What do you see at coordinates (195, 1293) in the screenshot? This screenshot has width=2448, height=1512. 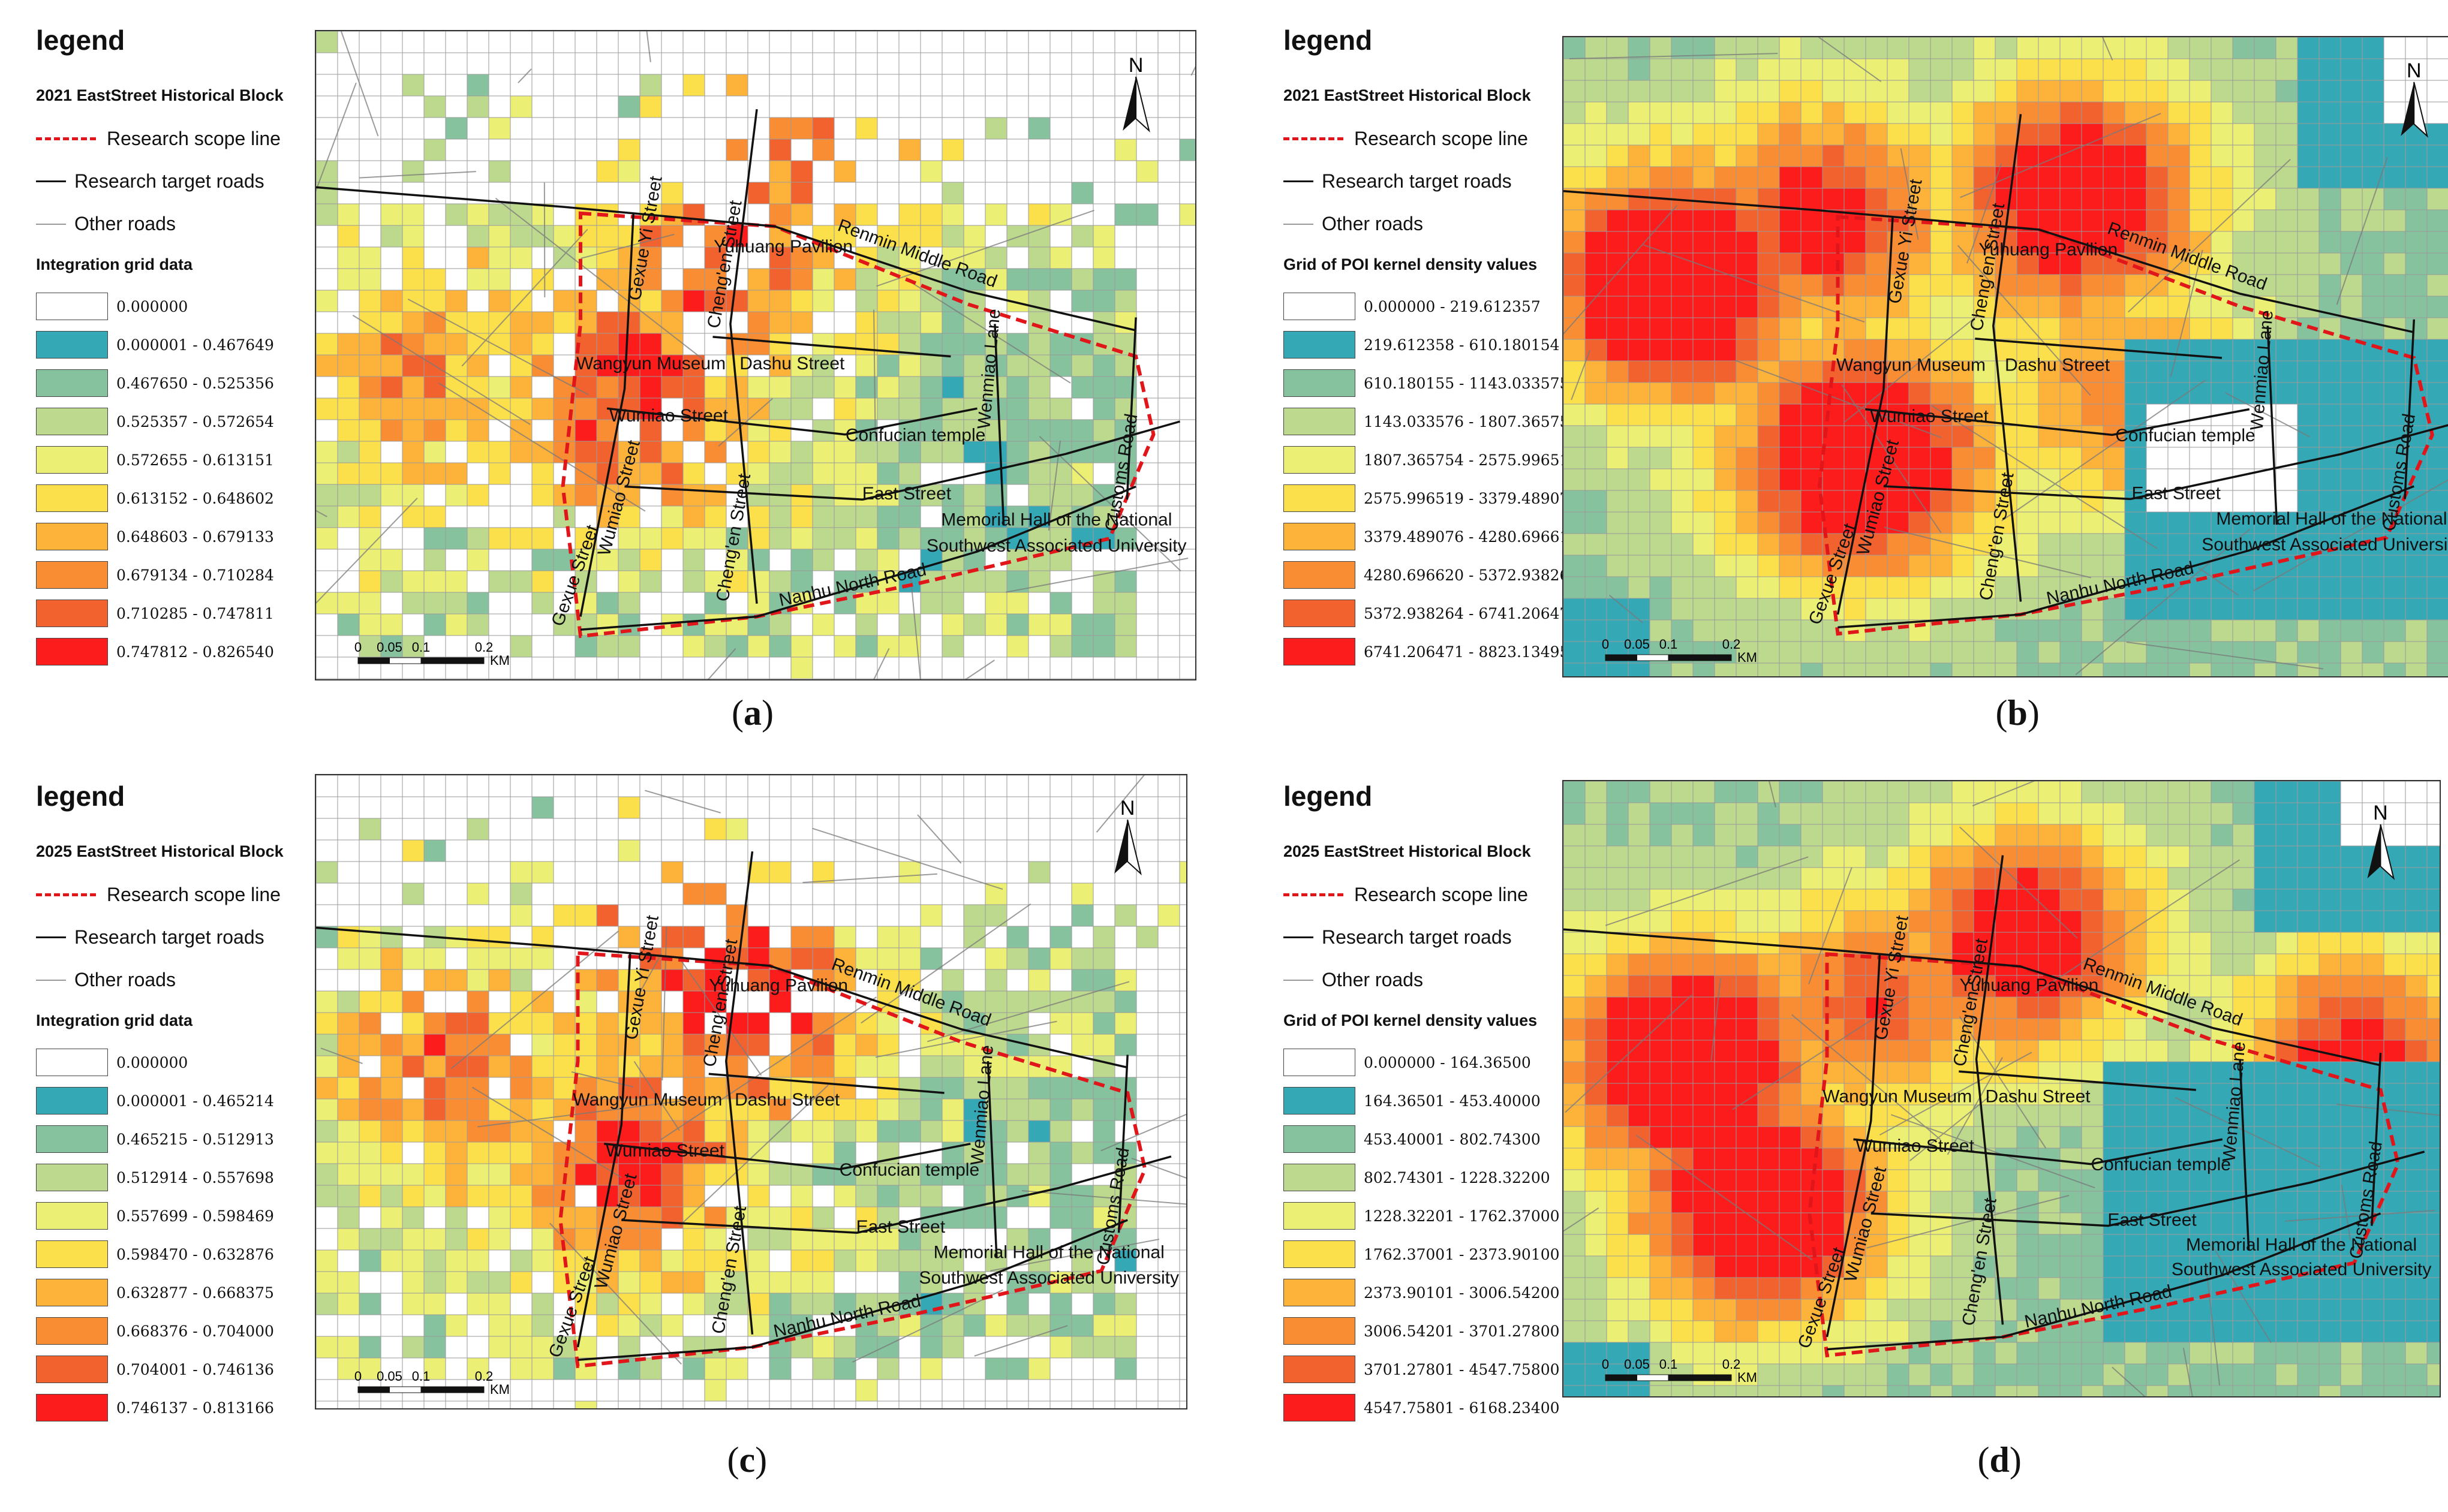 I see `class-range-label: 0.632877 - 0.668375` at bounding box center [195, 1293].